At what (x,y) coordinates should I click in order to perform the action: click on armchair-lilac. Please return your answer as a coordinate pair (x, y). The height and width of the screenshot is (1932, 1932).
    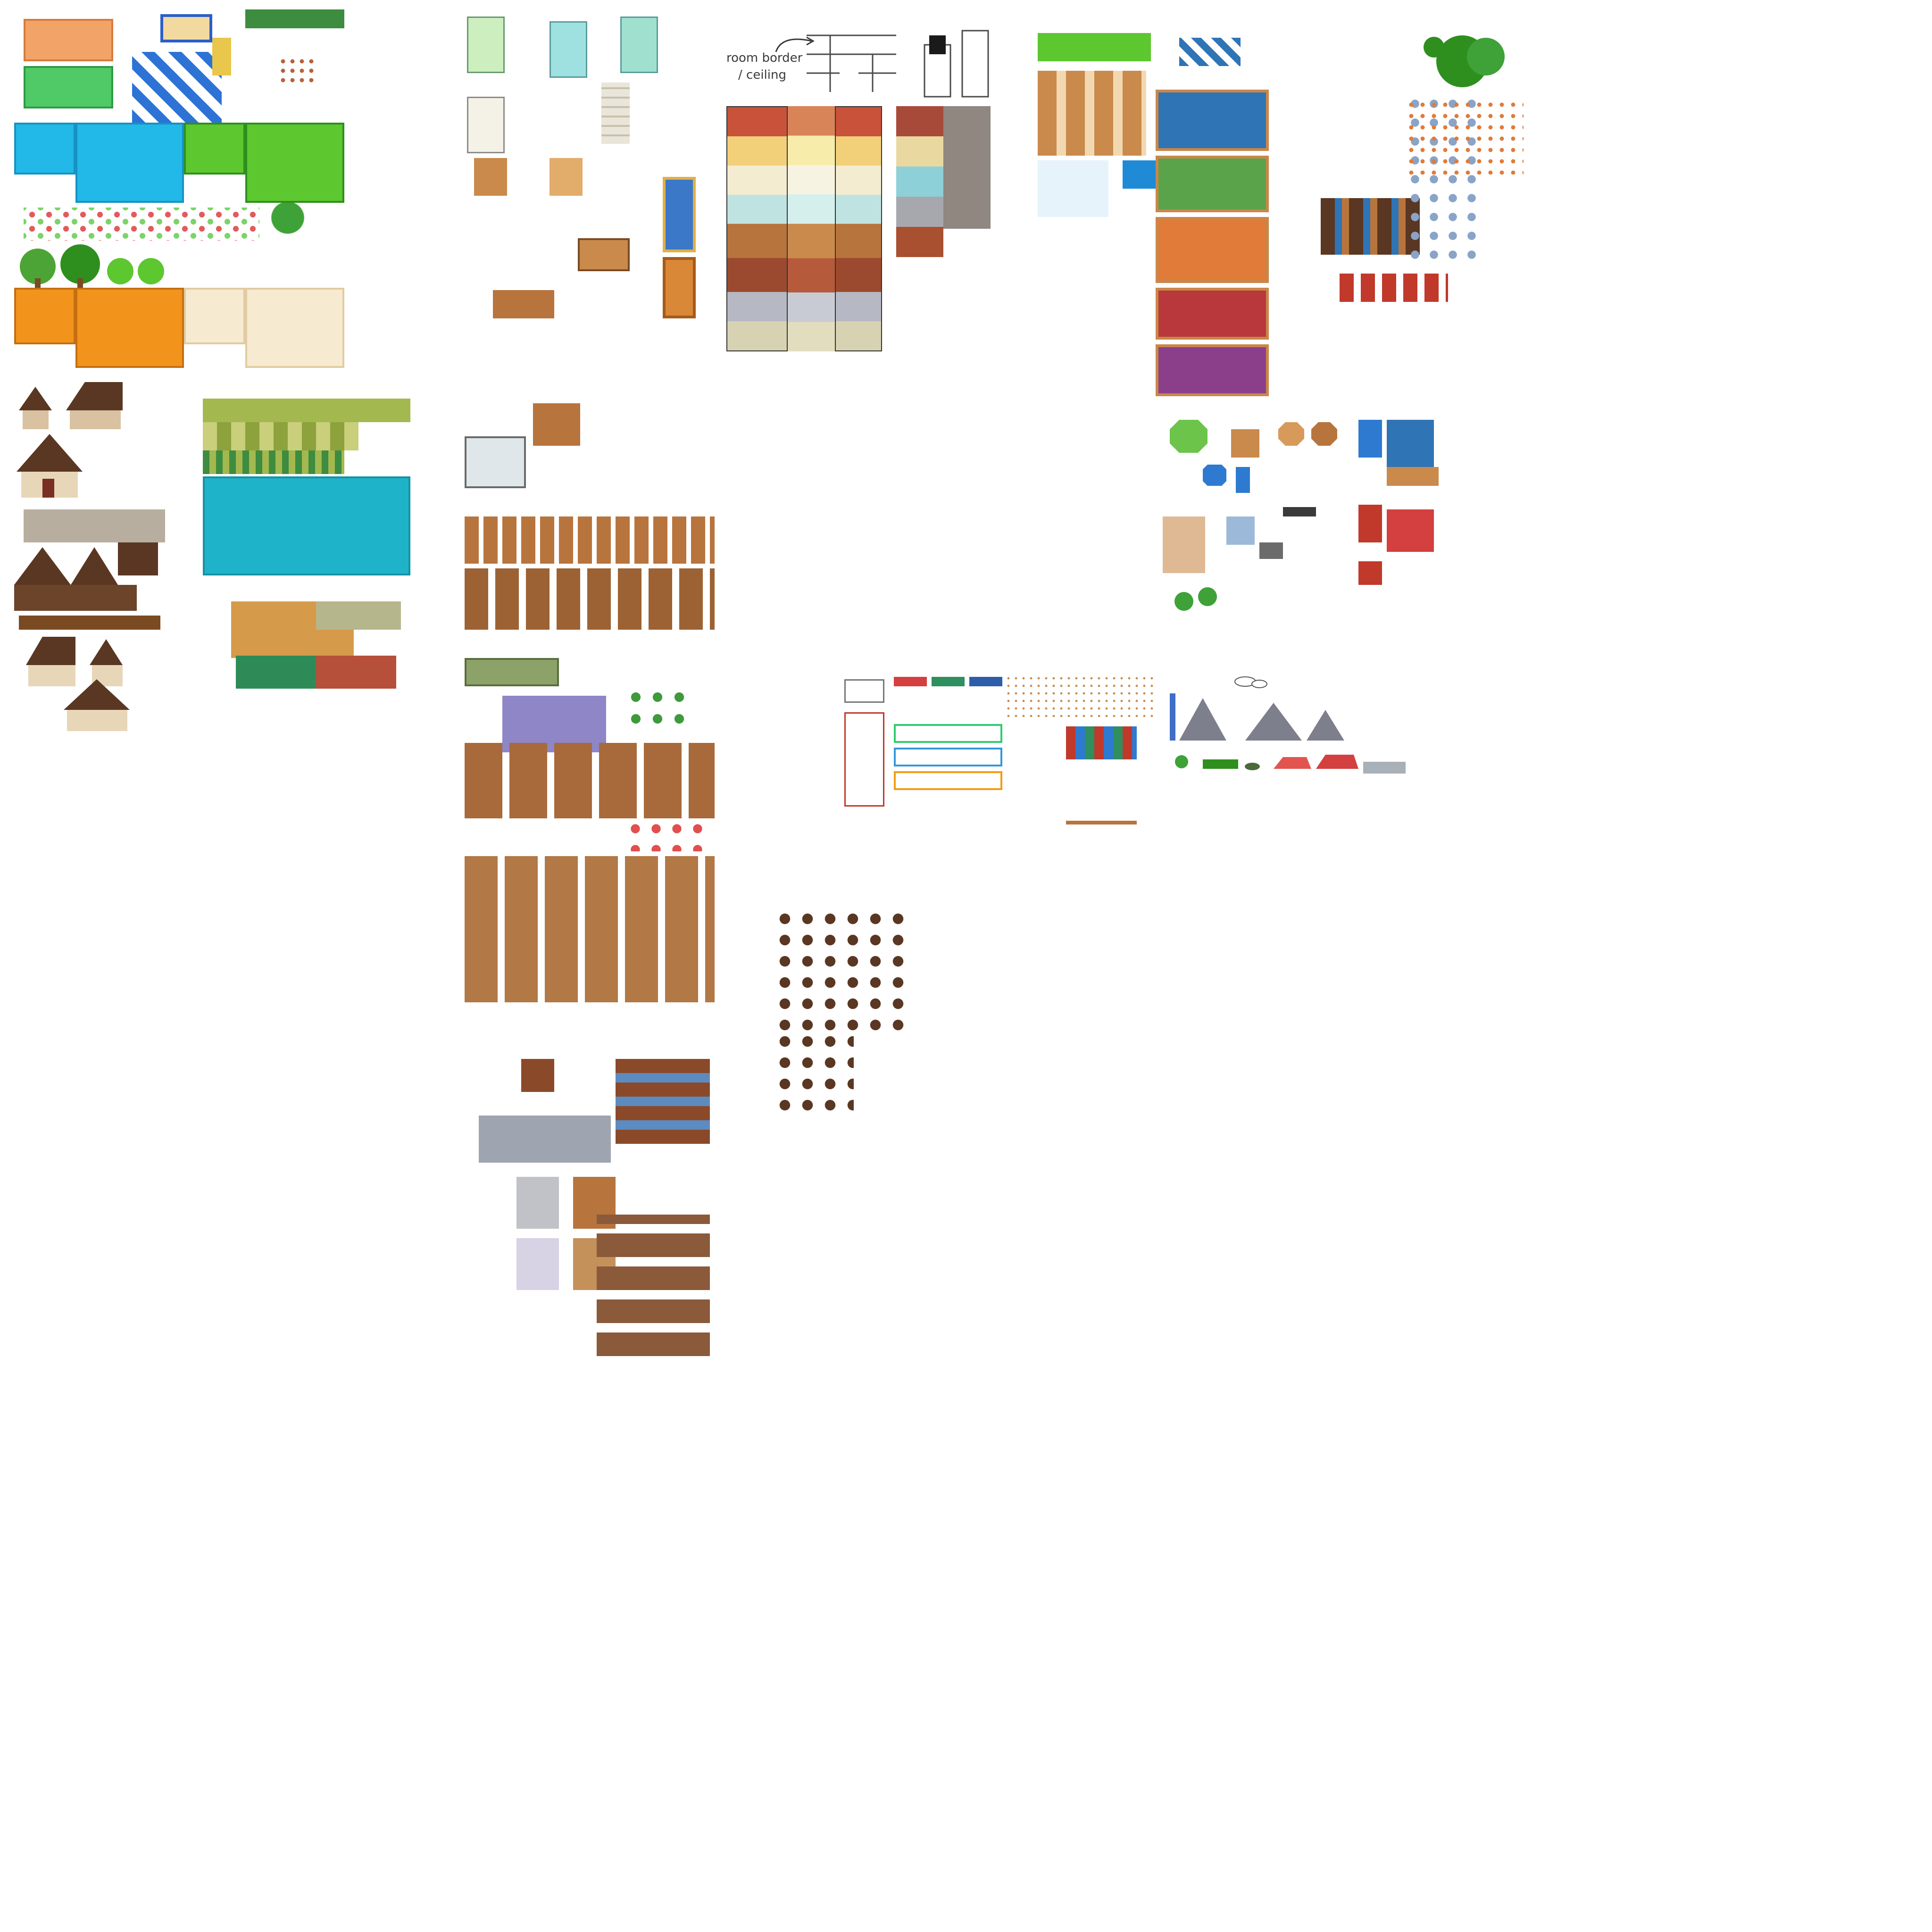
    Looking at the image, I should click on (538, 1264).